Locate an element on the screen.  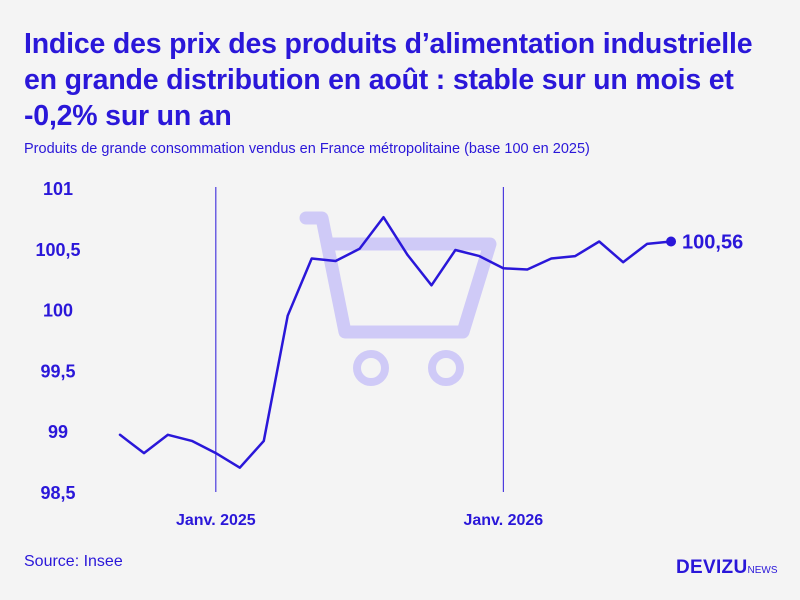
y-tick-label: 101 is located at coordinates (58, 189).